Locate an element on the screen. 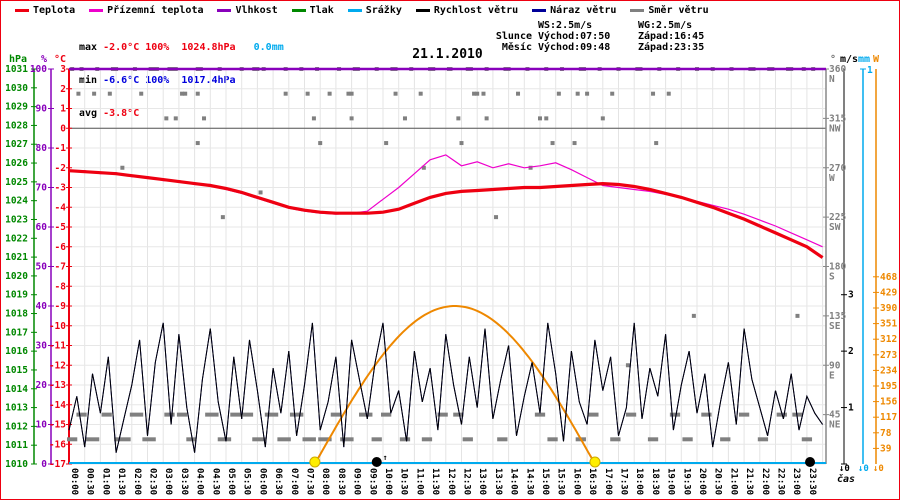  svg-text: 14:30 is located at coordinates (529, 481).